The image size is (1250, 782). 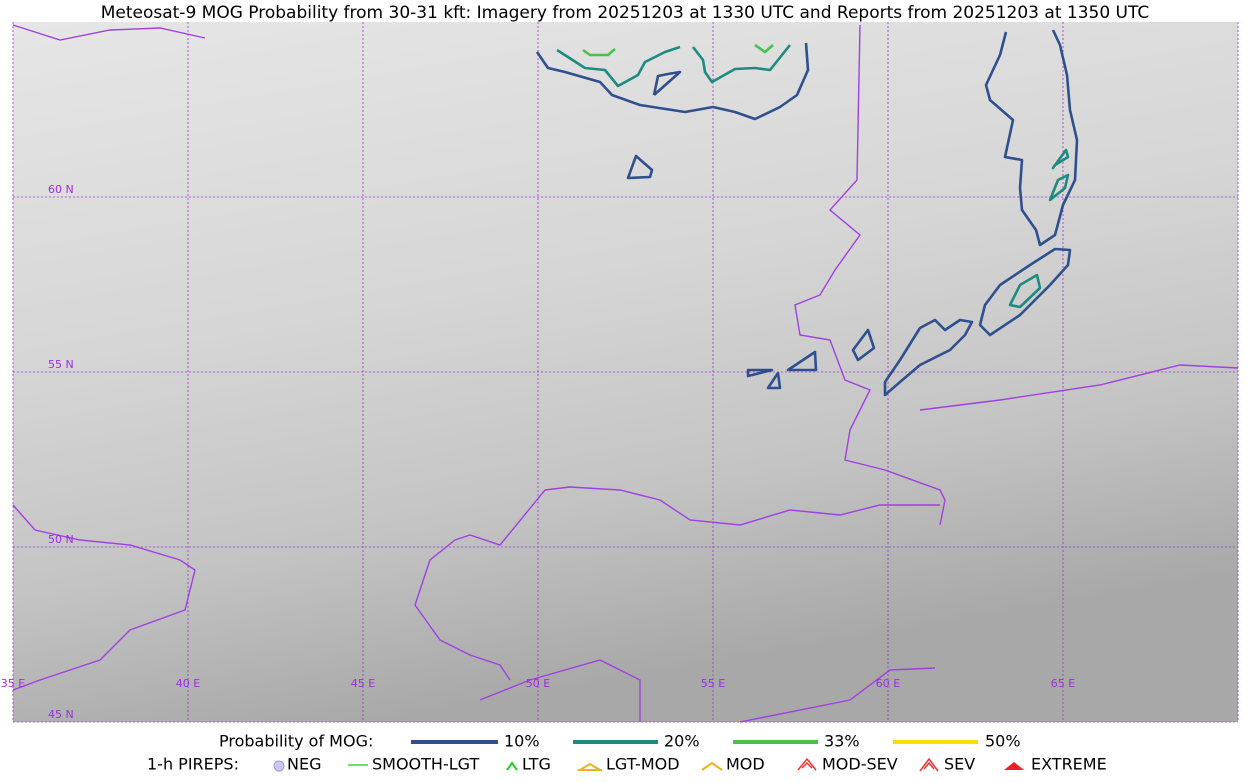 I want to click on legend-label: 50%, so click(x=1003, y=741).